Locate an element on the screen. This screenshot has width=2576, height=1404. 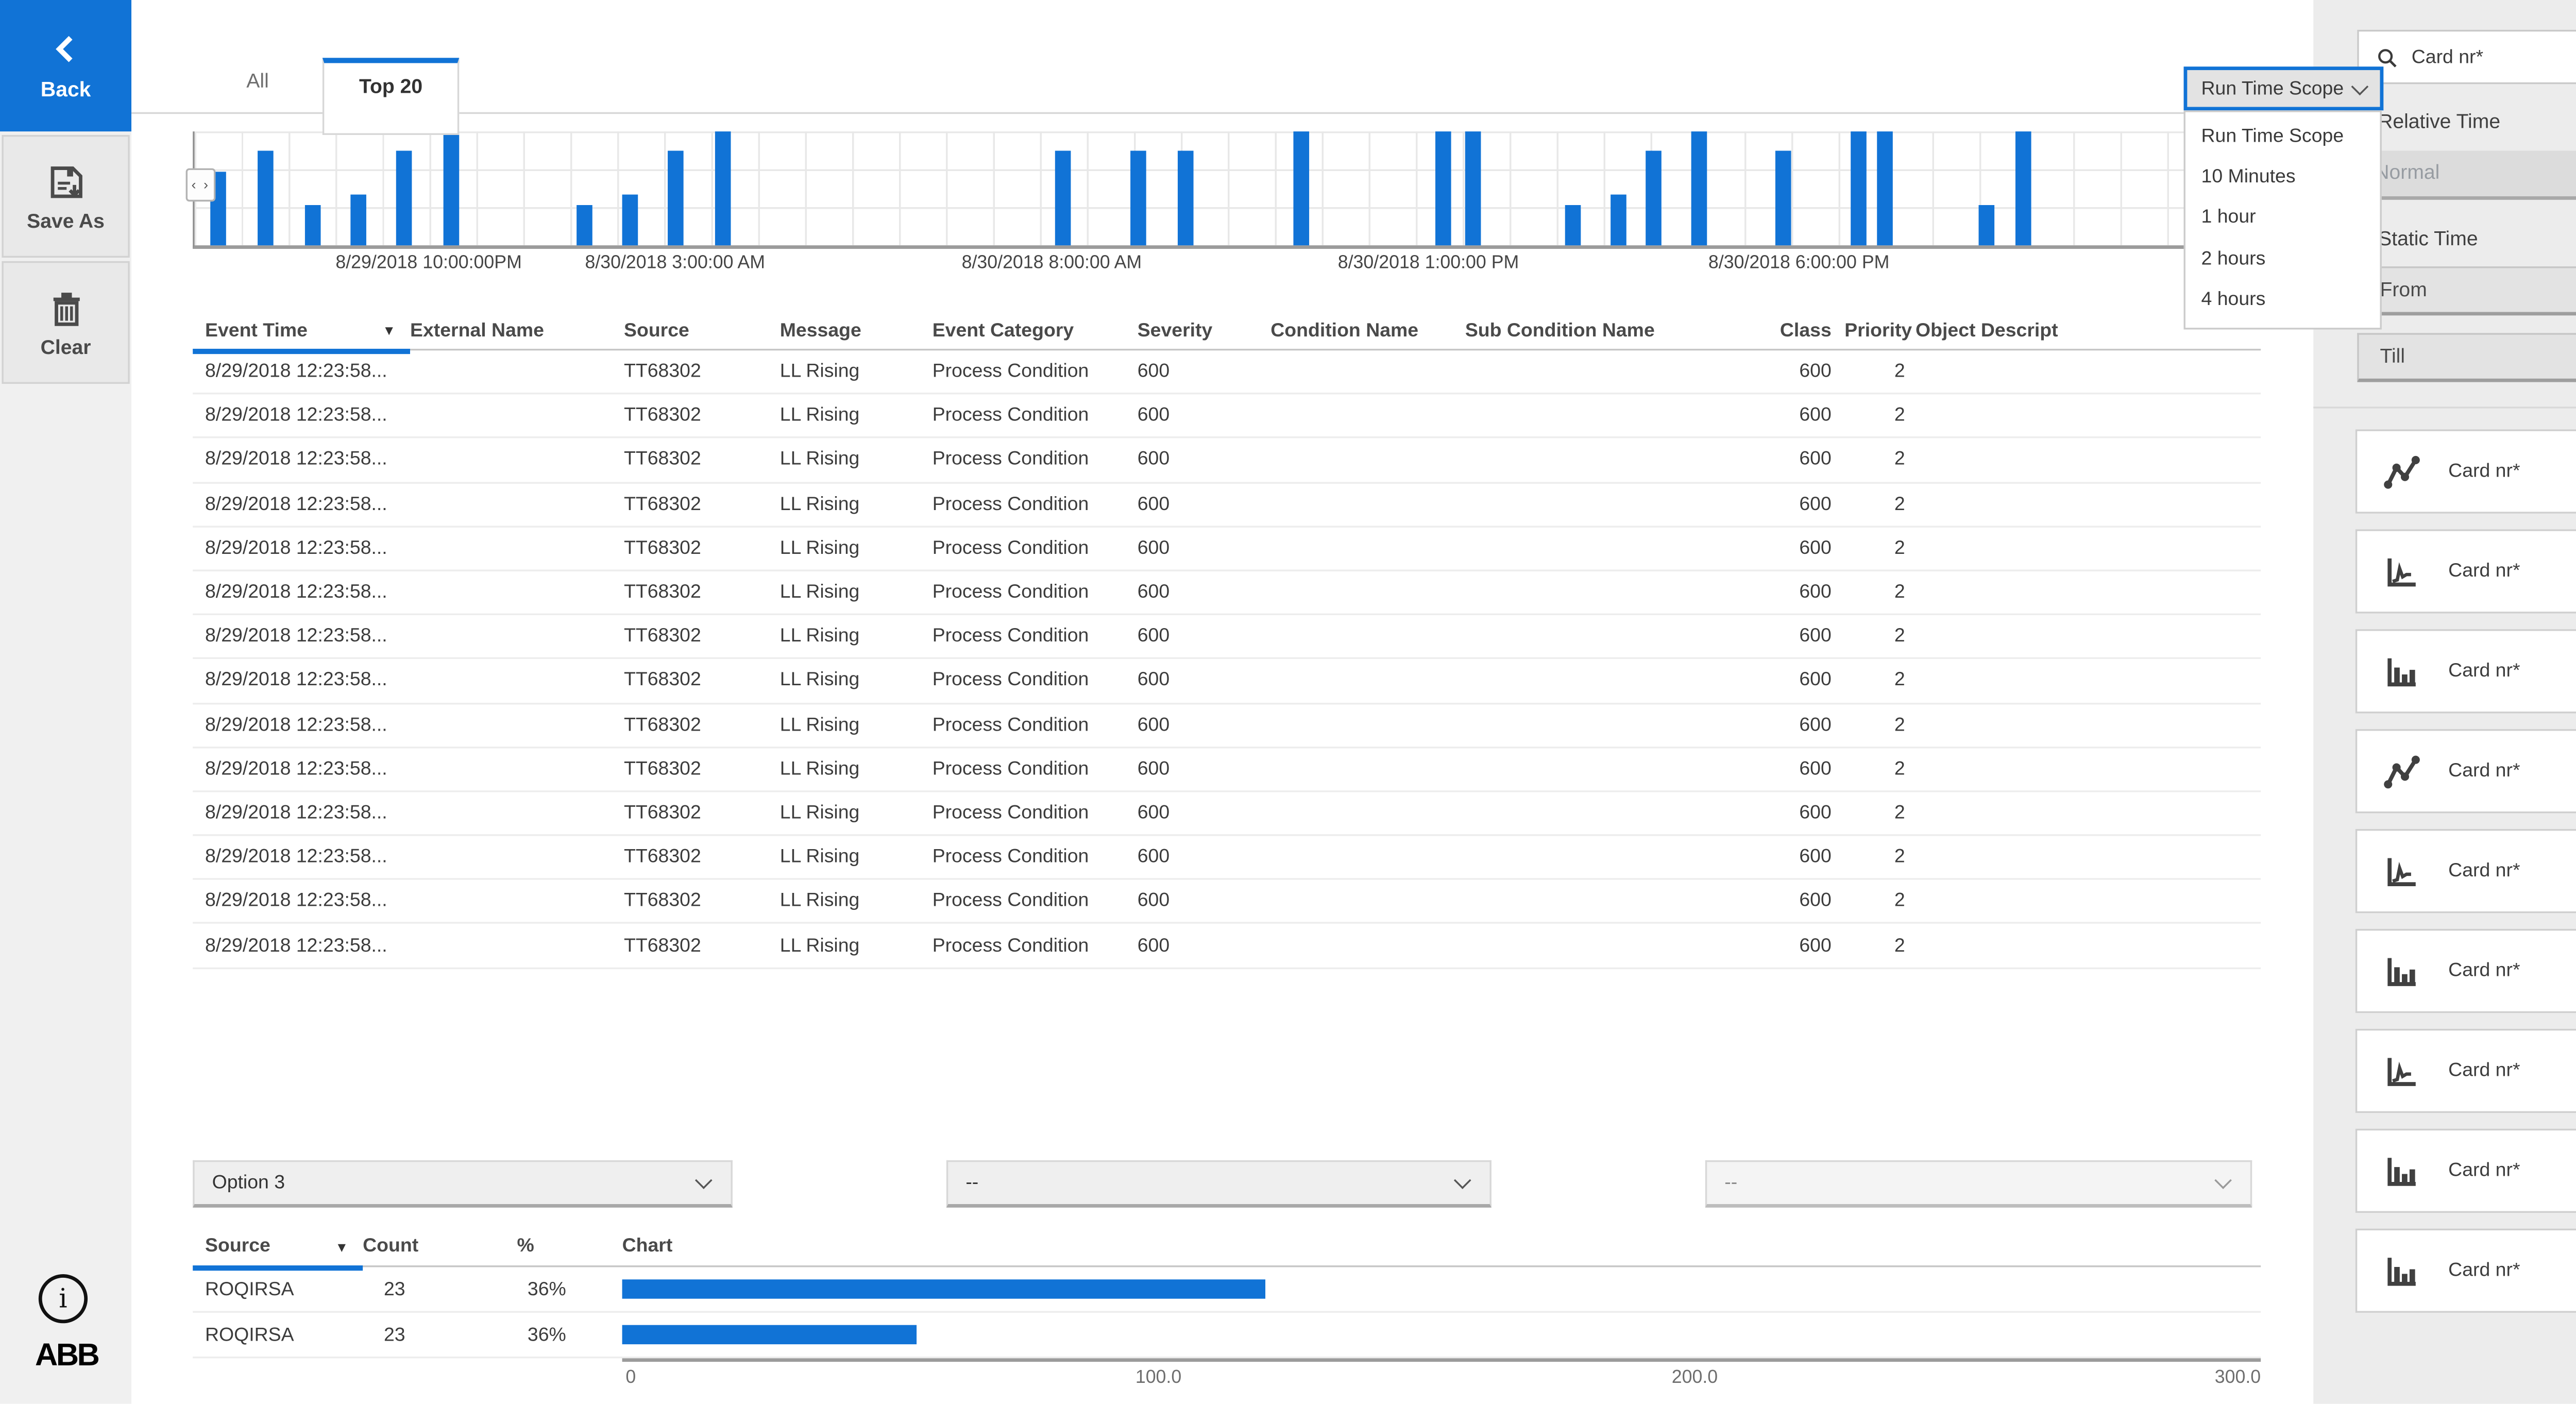
tab-all: All is located at coordinates (257, 82).